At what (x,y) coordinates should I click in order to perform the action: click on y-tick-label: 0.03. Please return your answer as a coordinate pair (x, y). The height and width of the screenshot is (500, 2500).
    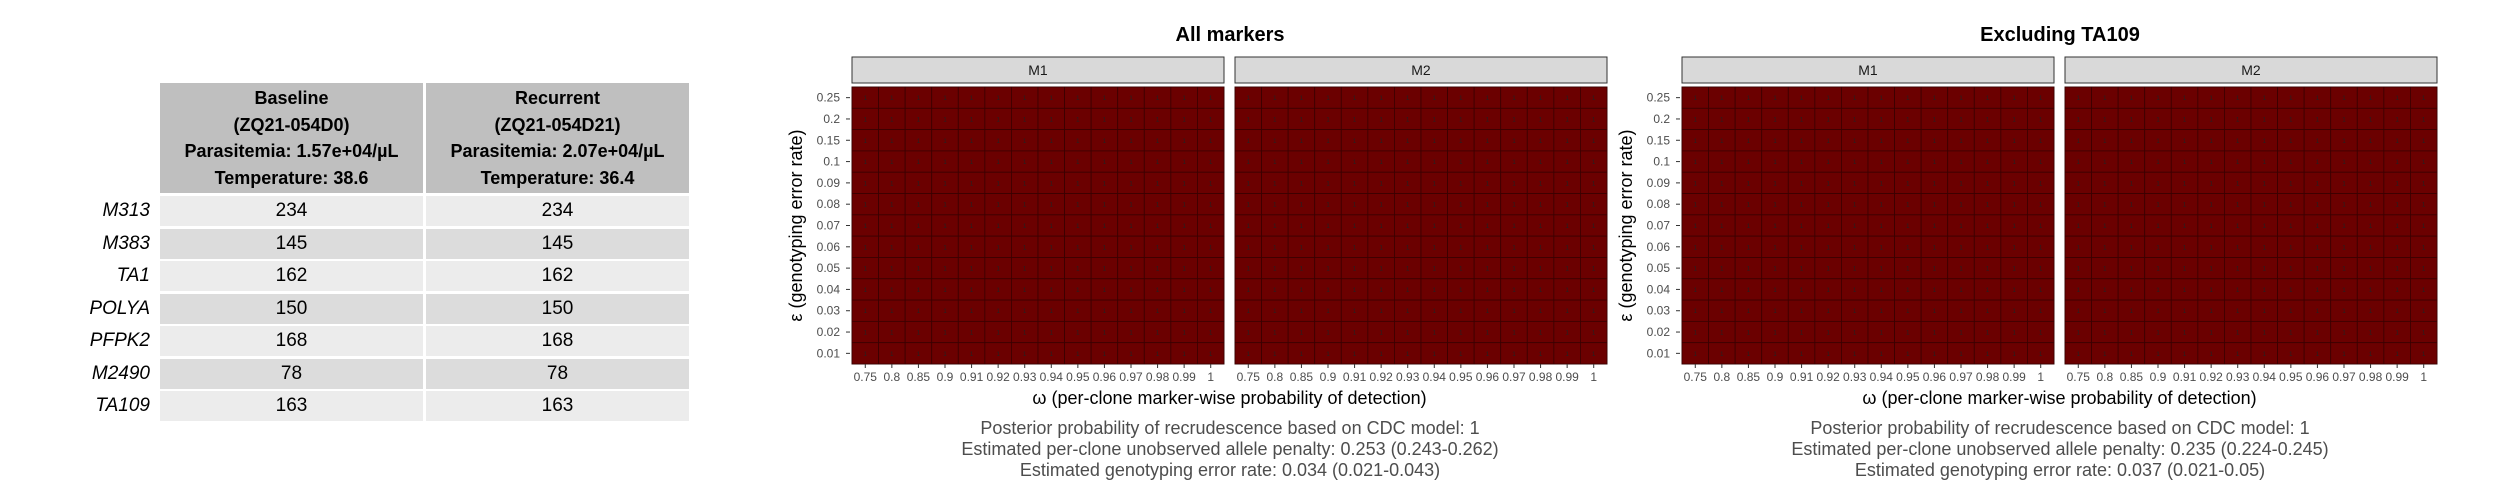
    Looking at the image, I should click on (829, 311).